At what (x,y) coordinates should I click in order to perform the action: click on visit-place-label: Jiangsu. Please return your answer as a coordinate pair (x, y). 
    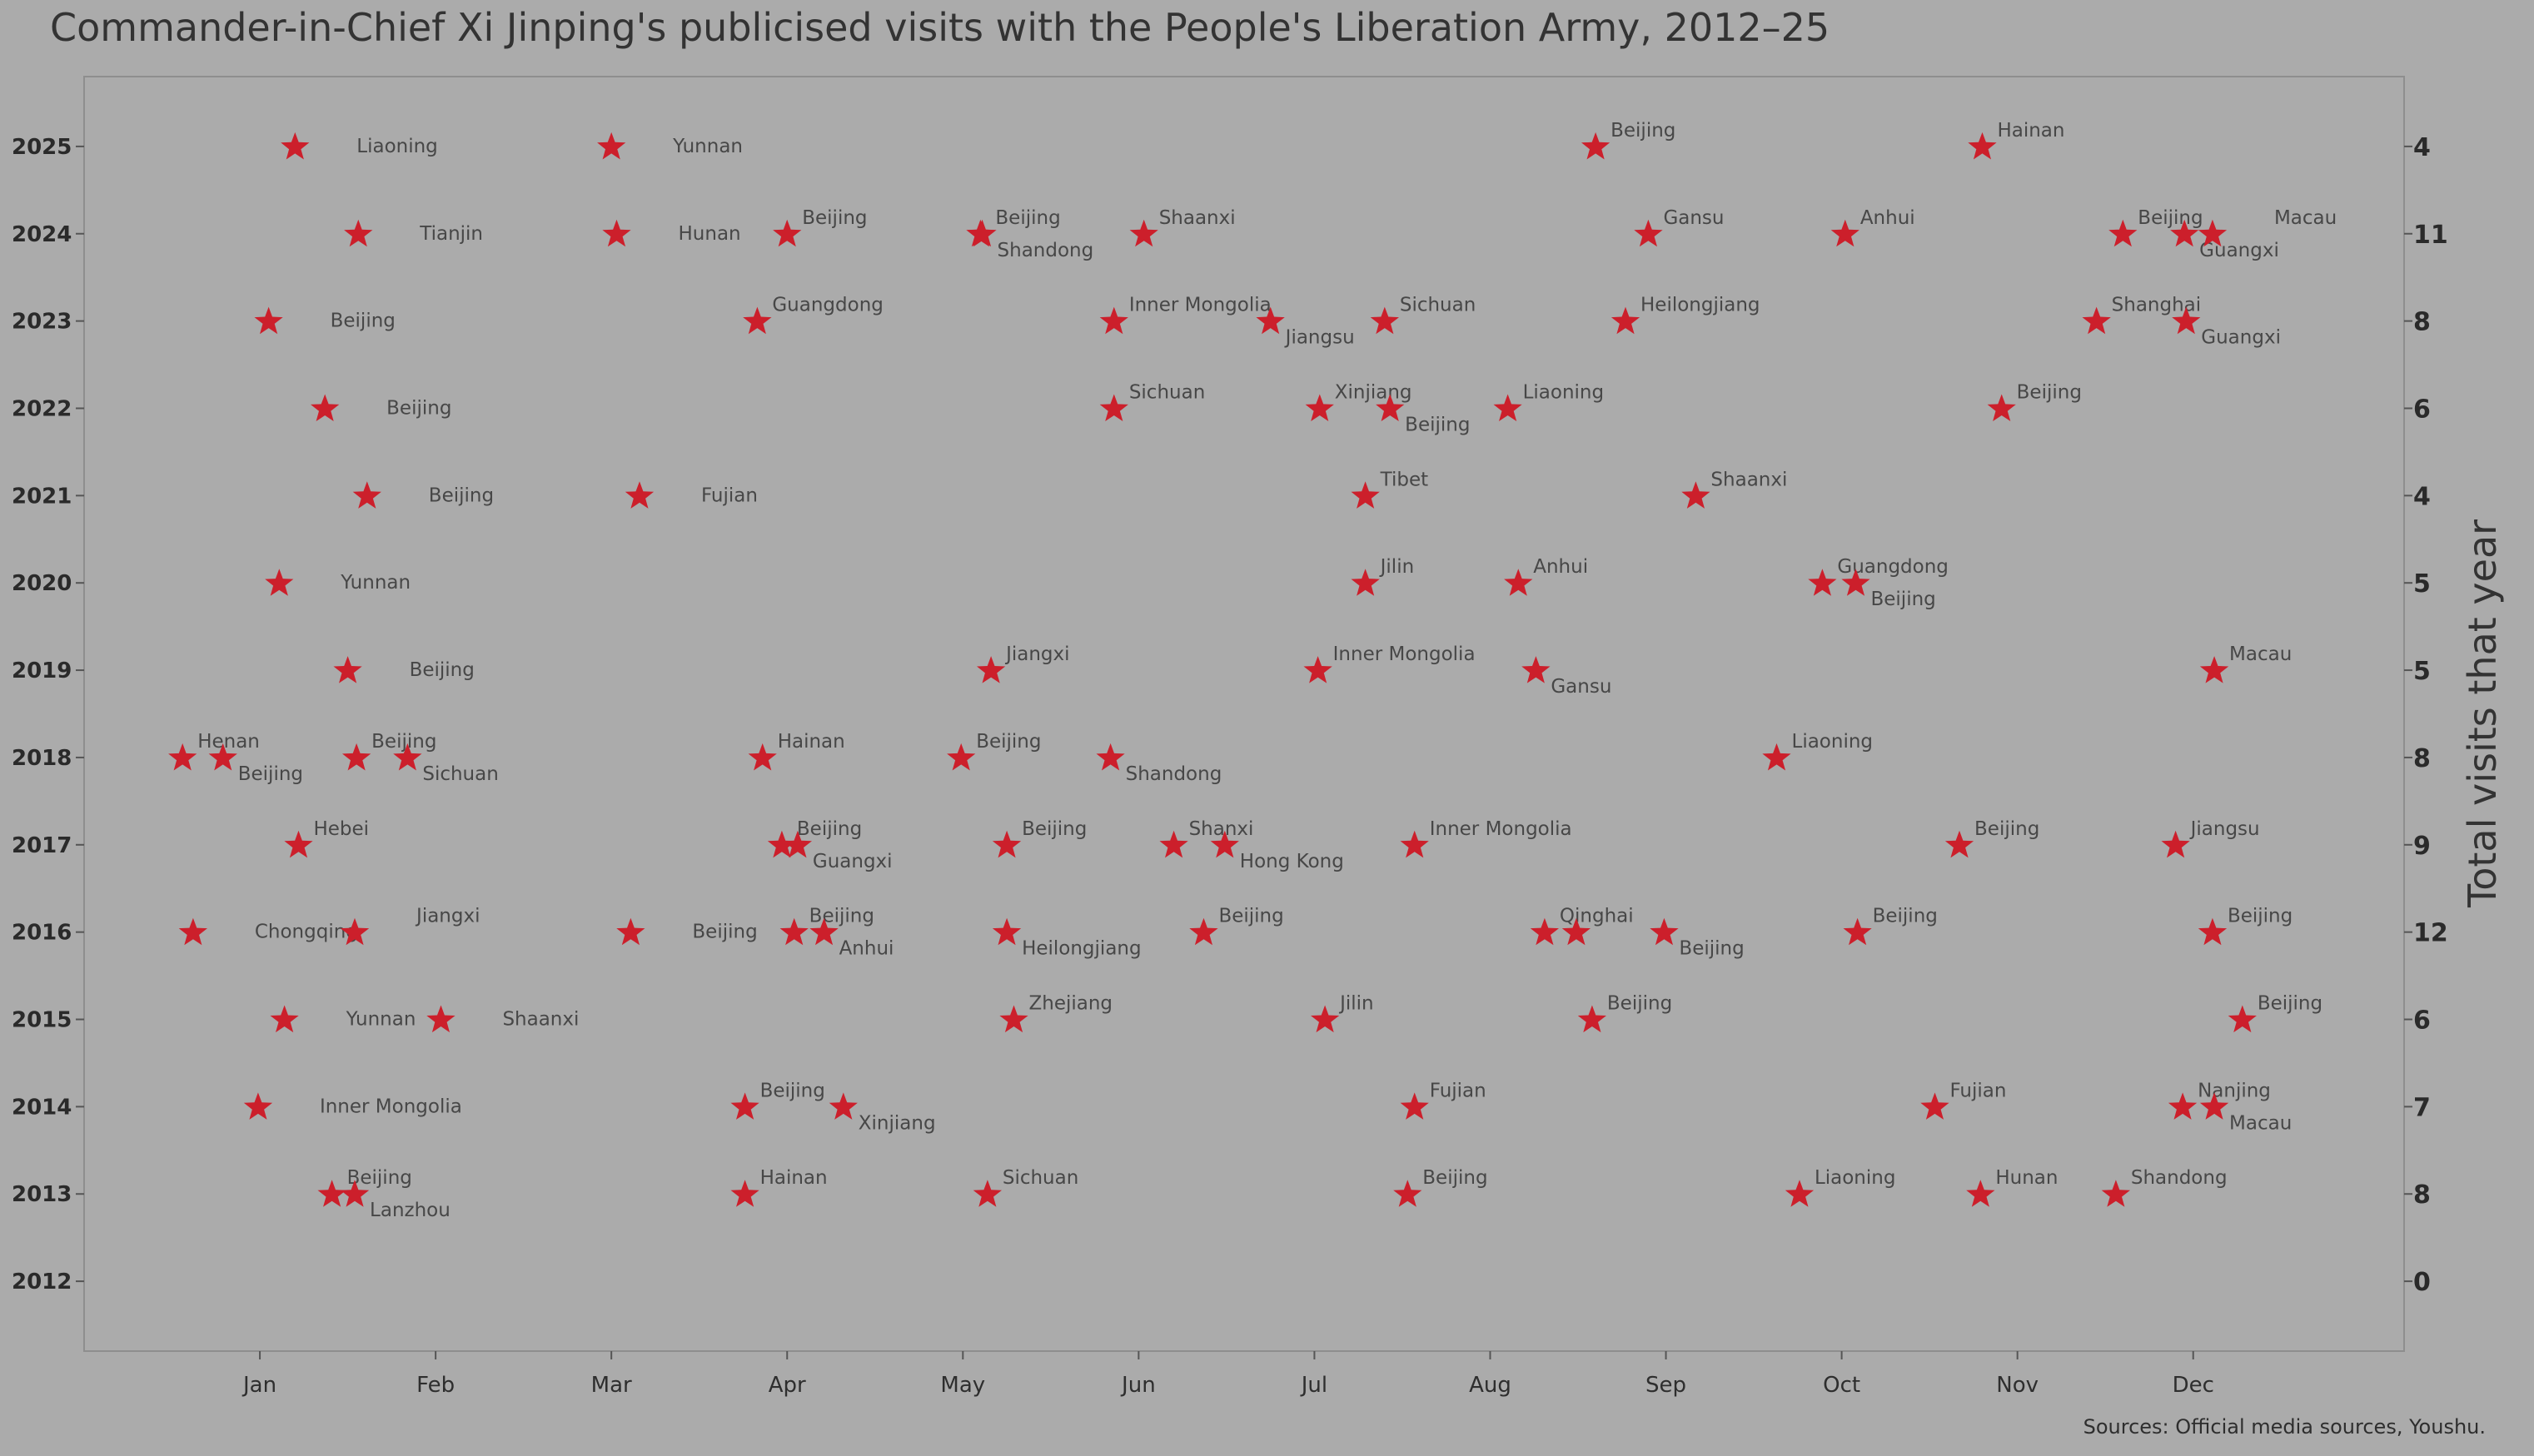
    Looking at the image, I should click on (2224, 829).